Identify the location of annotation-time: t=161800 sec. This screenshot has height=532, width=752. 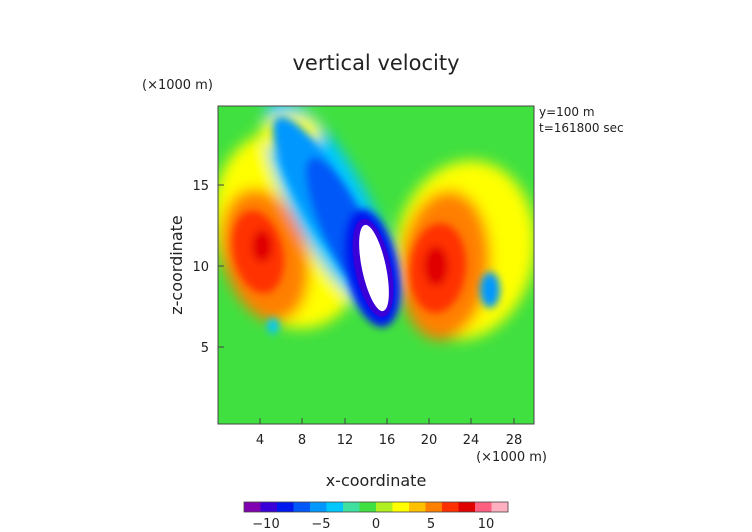
(581, 128).